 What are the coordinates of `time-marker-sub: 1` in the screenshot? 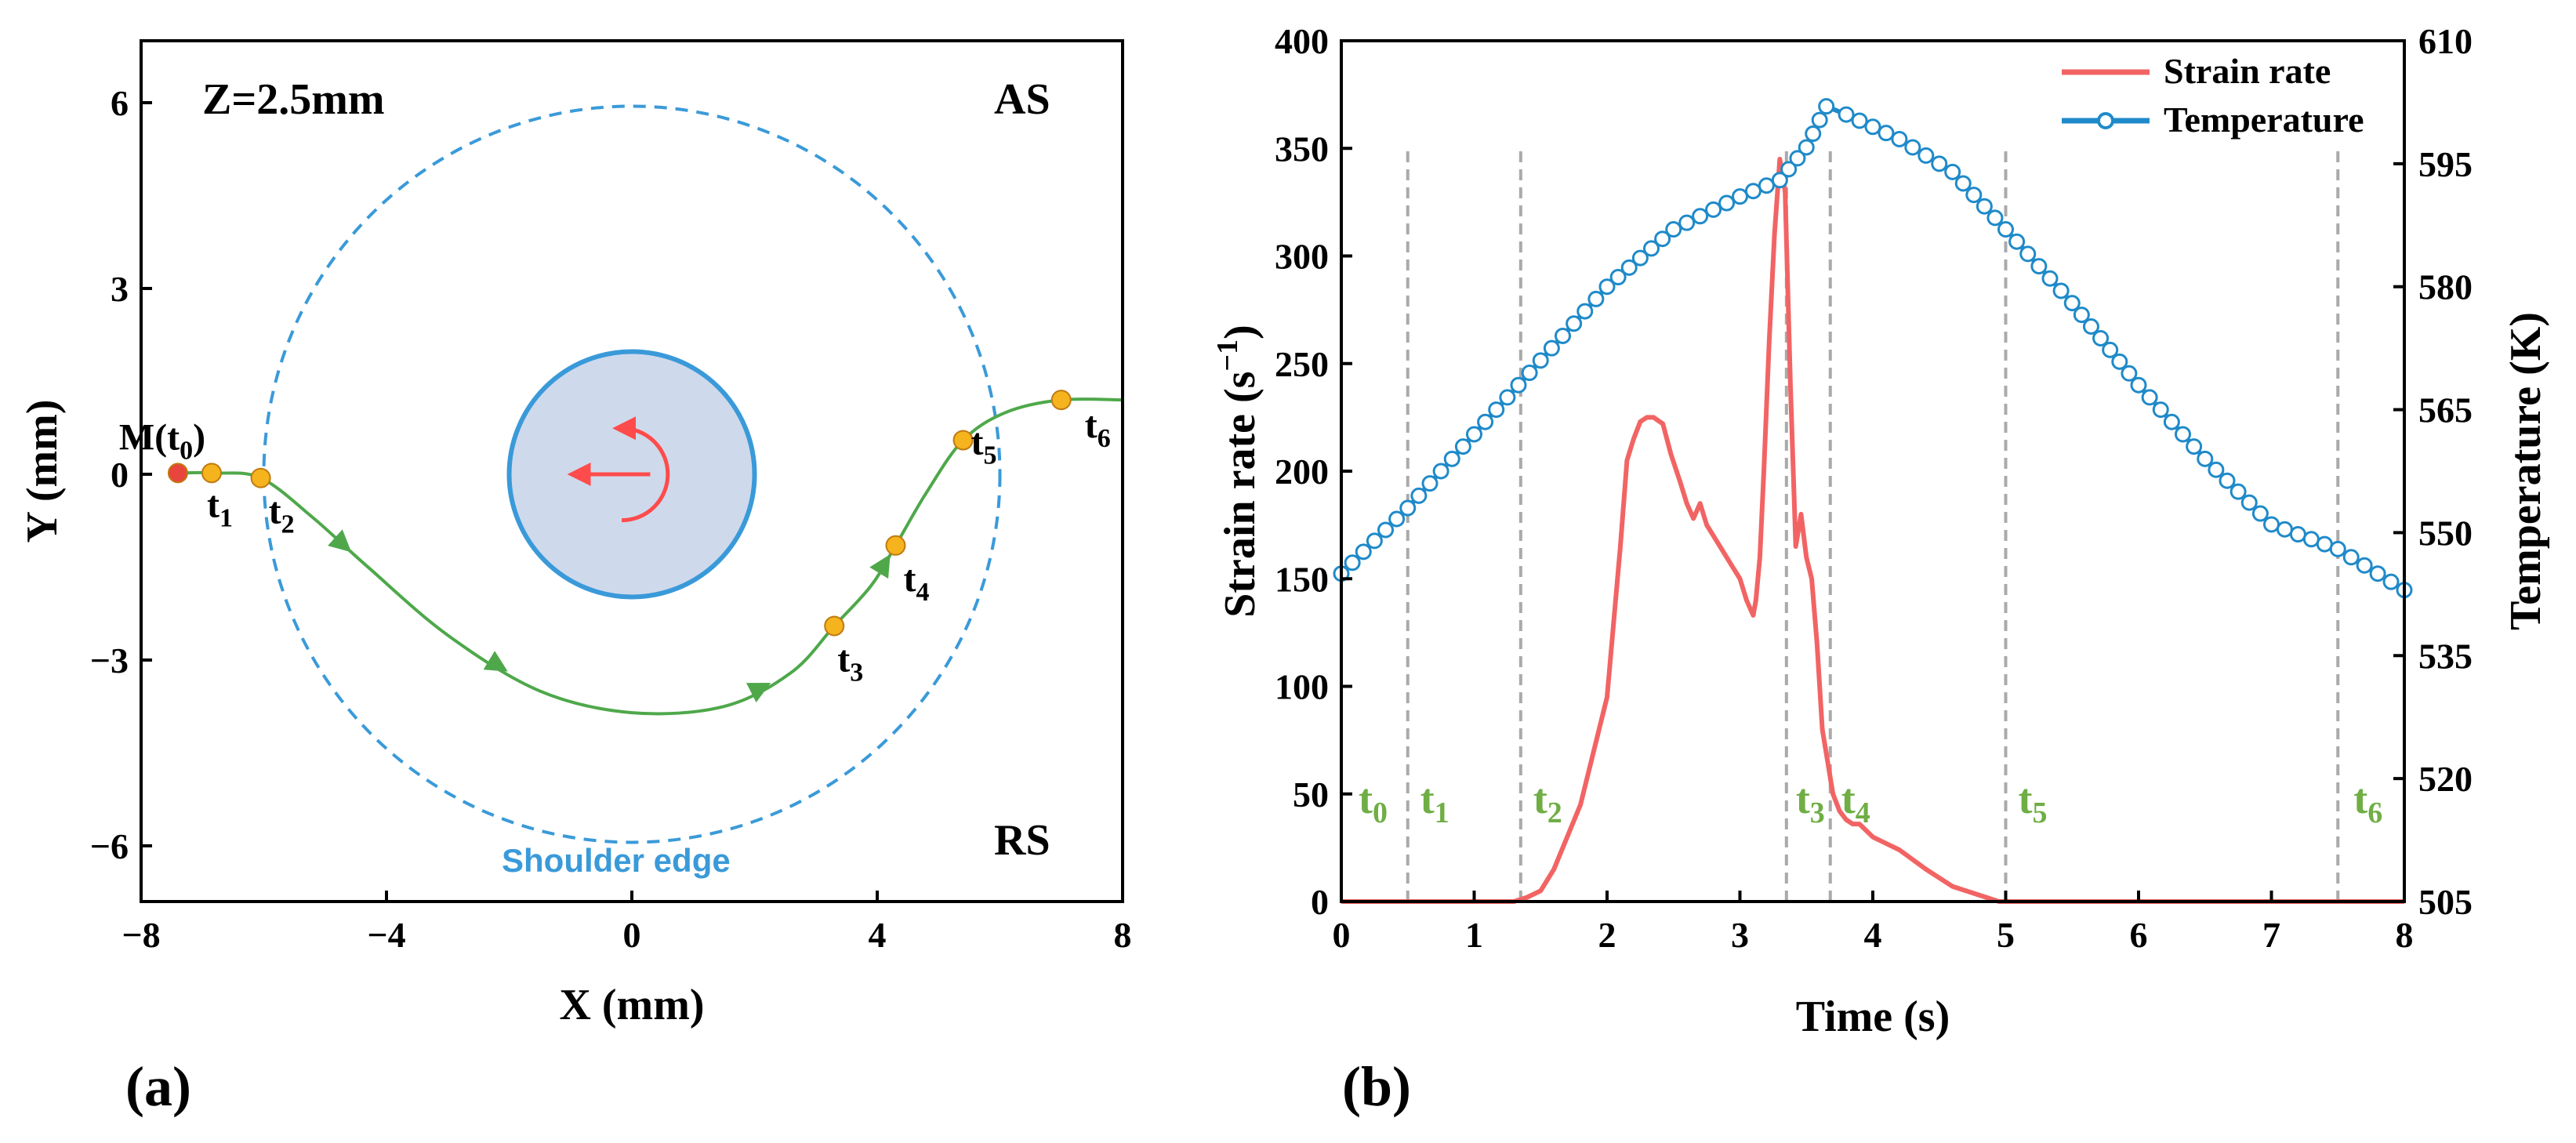 It's located at (1442, 812).